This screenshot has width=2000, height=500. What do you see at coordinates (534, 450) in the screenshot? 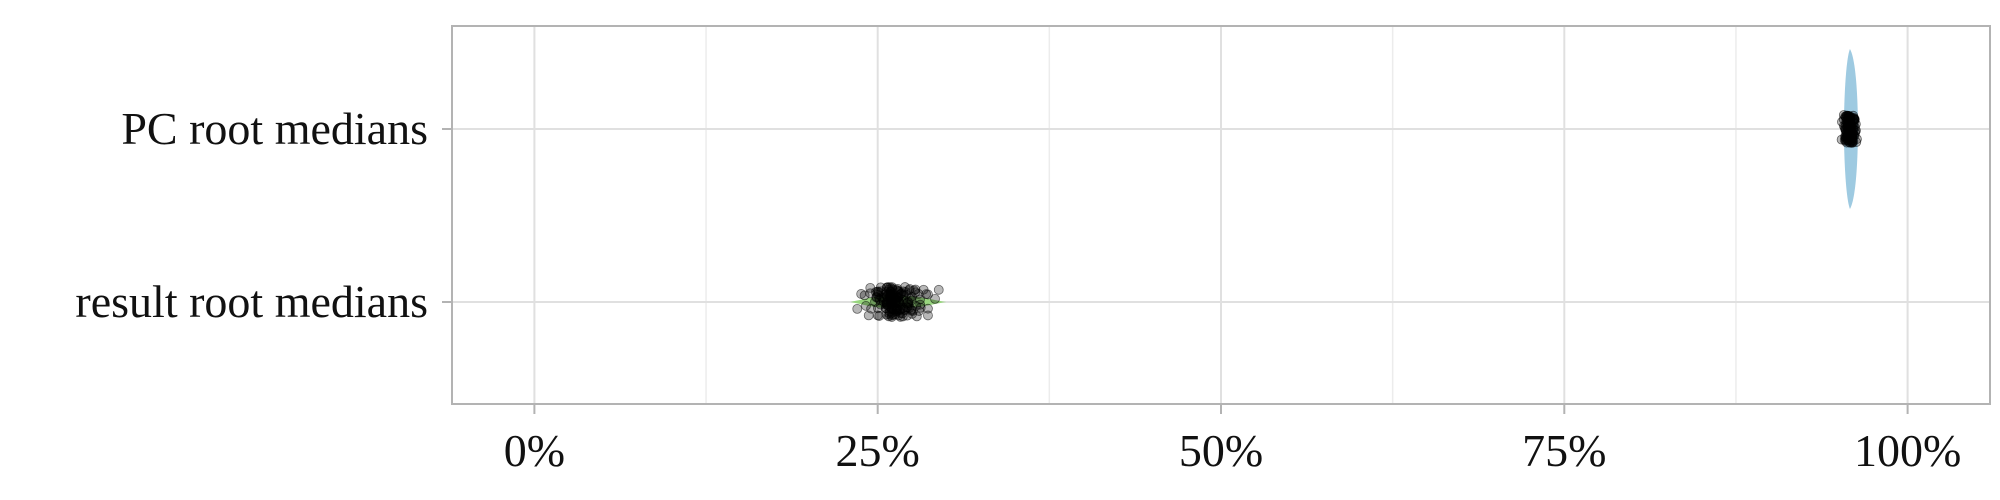
I see `x-tick-label: 0%` at bounding box center [534, 450].